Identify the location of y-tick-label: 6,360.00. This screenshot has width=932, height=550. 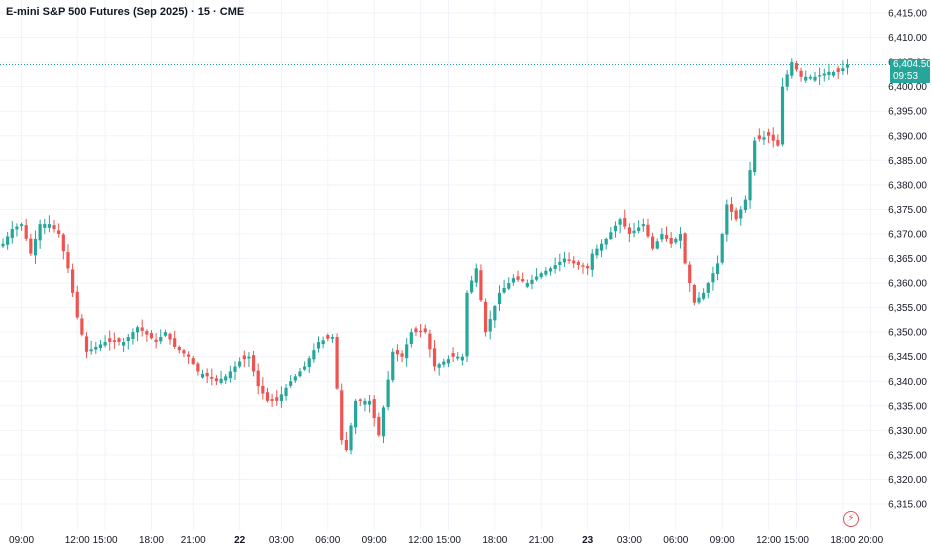
(907, 284).